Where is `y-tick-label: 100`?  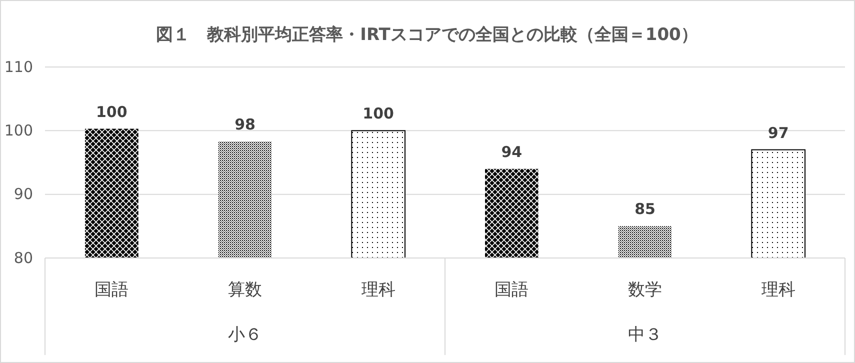 y-tick-label: 100 is located at coordinates (18, 130).